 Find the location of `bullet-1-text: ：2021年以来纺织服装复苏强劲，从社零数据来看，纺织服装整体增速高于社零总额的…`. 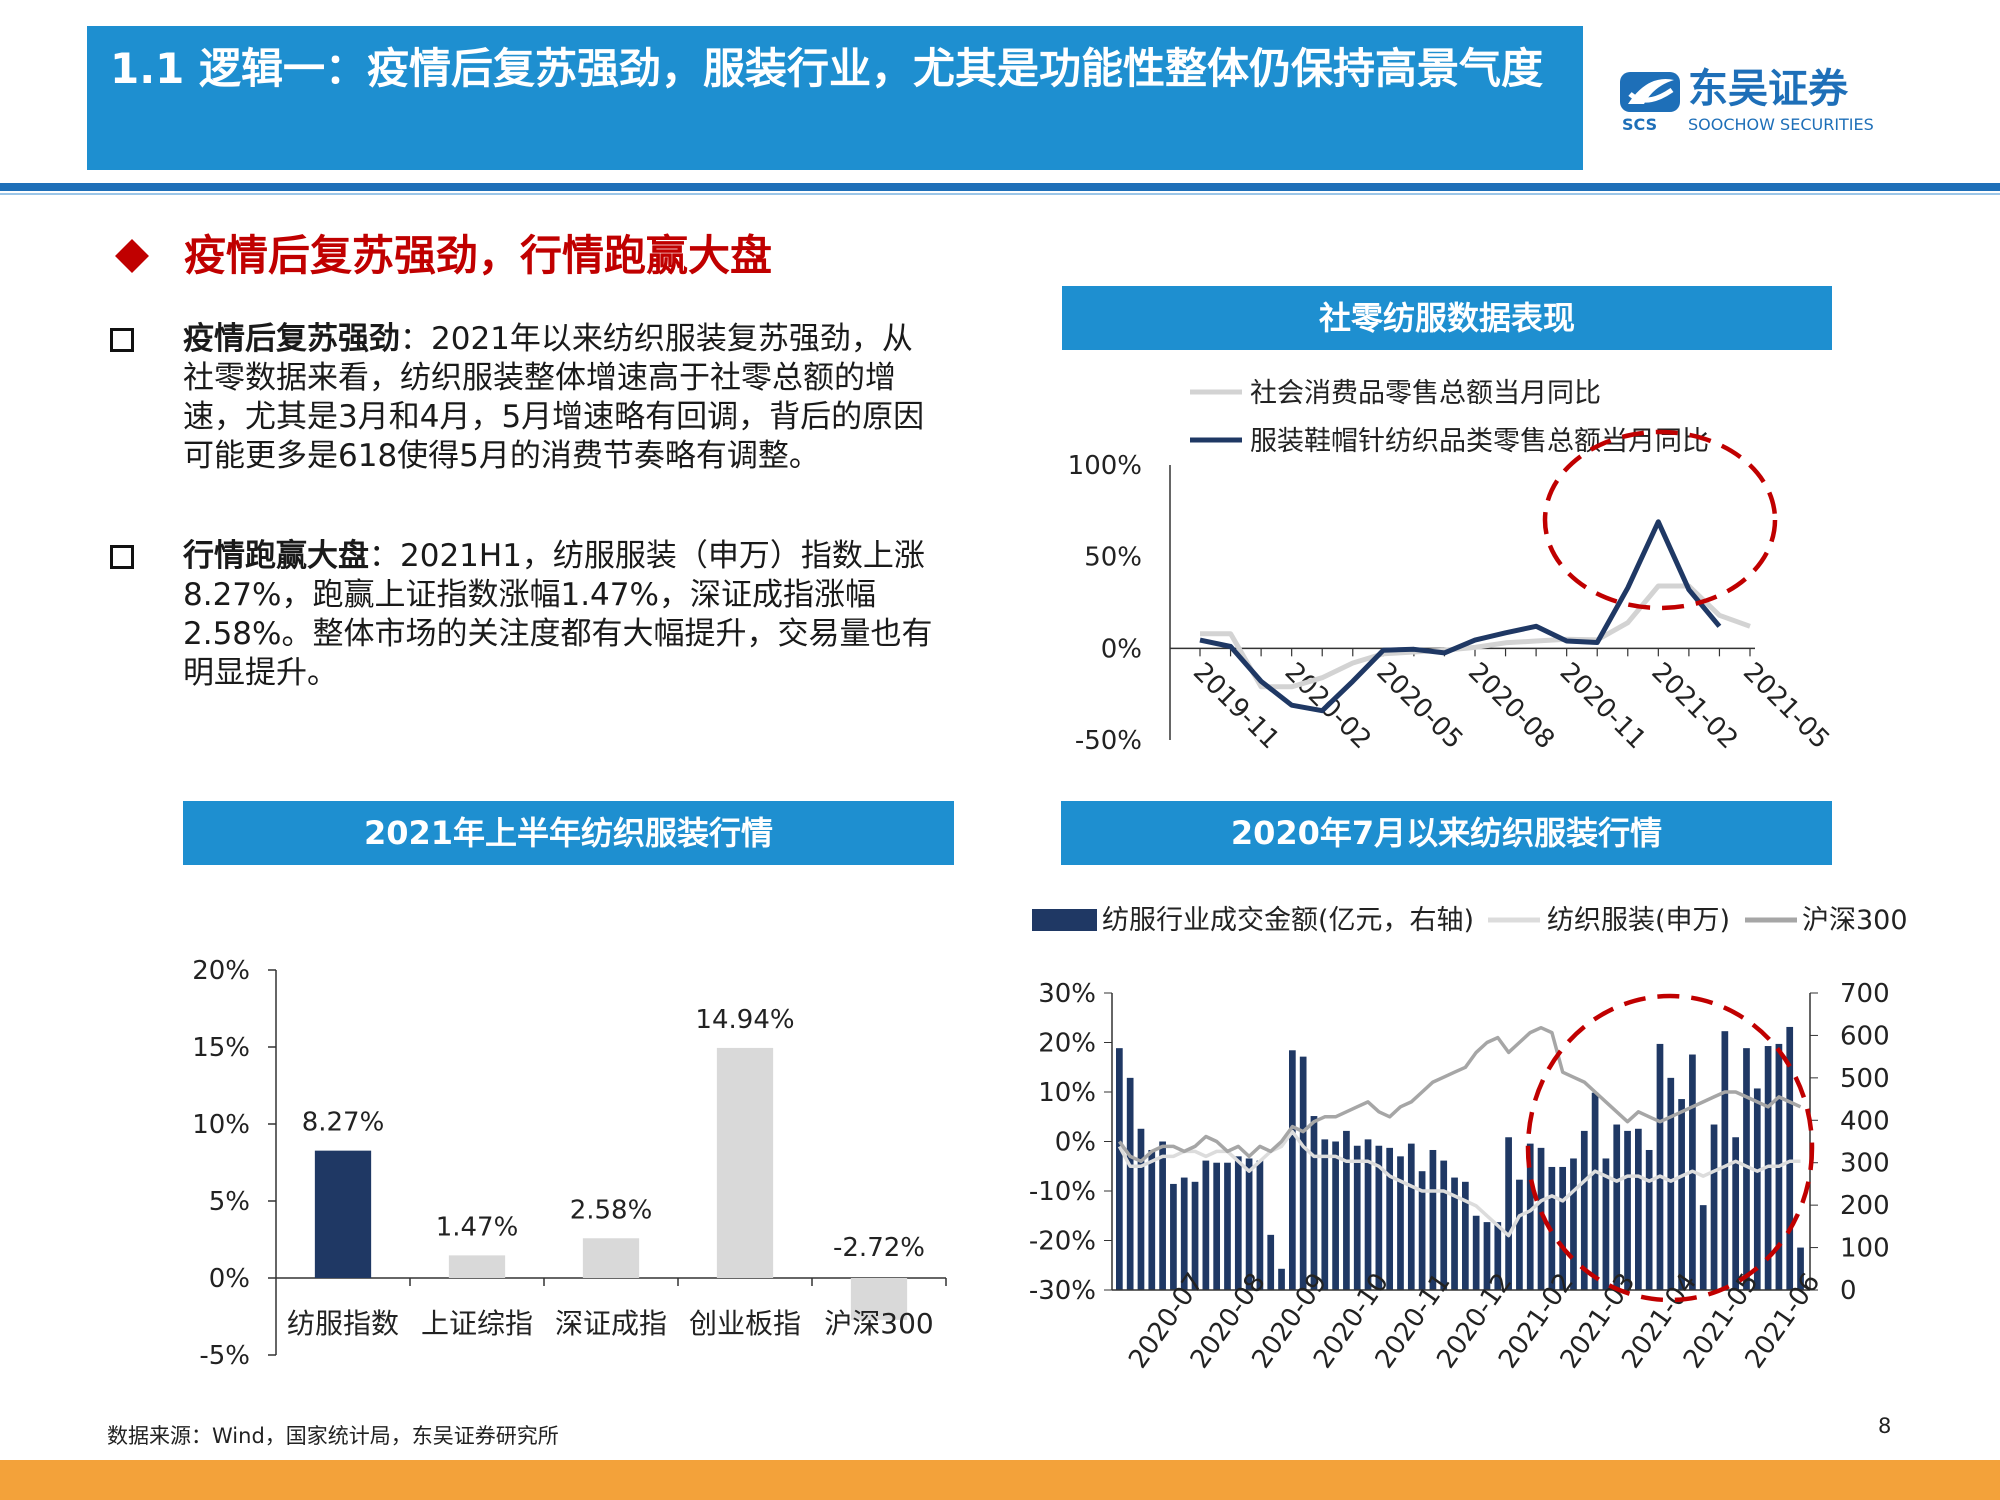

bullet-1-text: ：2021年以来纺织服装复苏强劲，从社零数据来看，纺织服装整体增速高于社零总额的… is located at coordinates (554, 397).